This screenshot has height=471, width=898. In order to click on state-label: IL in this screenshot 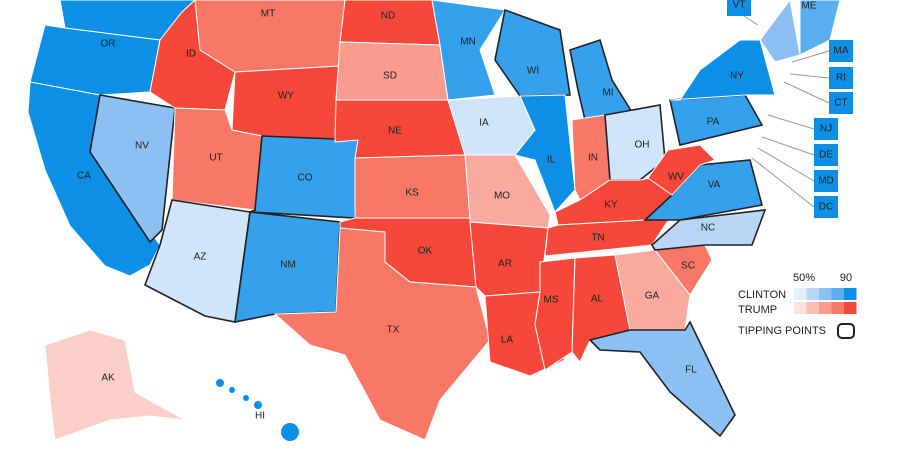, I will do `click(551, 160)`.